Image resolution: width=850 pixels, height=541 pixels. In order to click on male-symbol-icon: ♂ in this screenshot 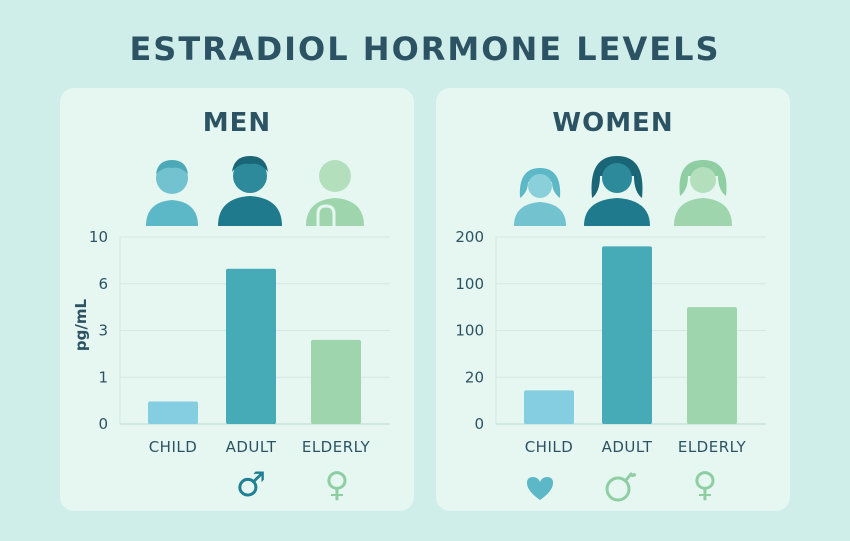, I will do `click(251, 485)`.